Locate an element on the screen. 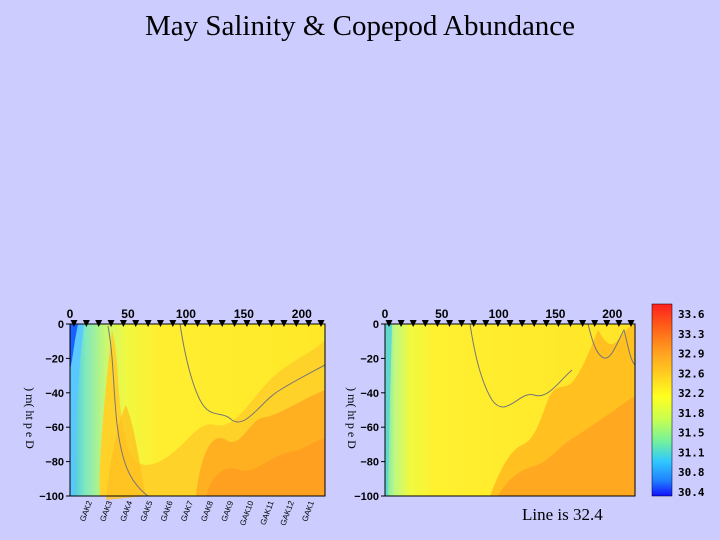 The image size is (720, 540). station-label: GAK5 is located at coordinates (147, 511).